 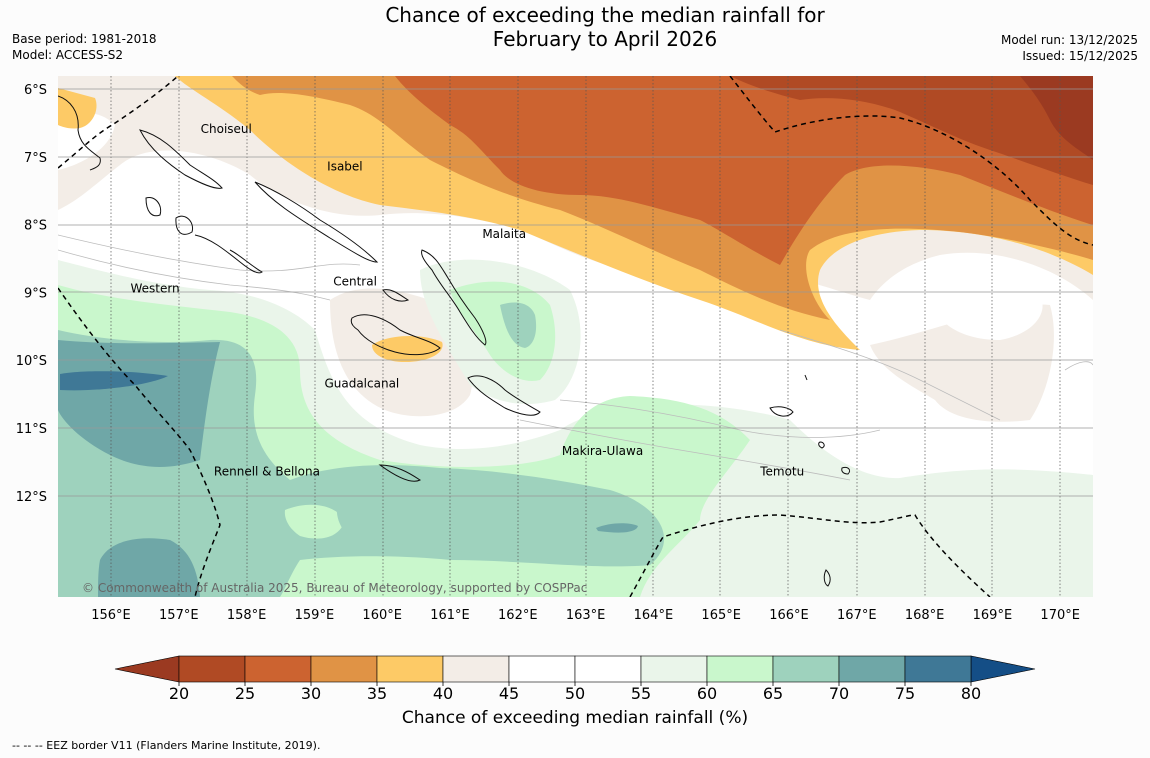 What do you see at coordinates (504, 234) in the screenshot?
I see `region-label: Malaita` at bounding box center [504, 234].